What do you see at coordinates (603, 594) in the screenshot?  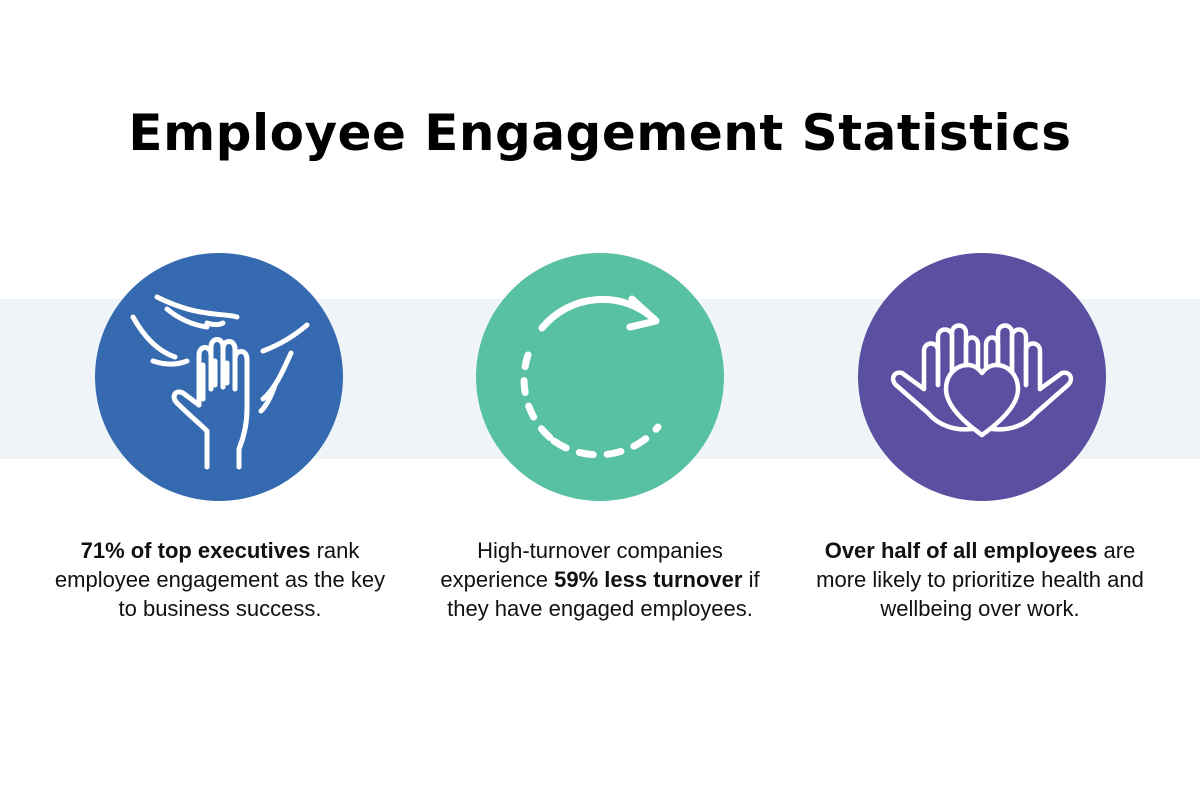 I see `stat-text-2b: if they have engaged employees.` at bounding box center [603, 594].